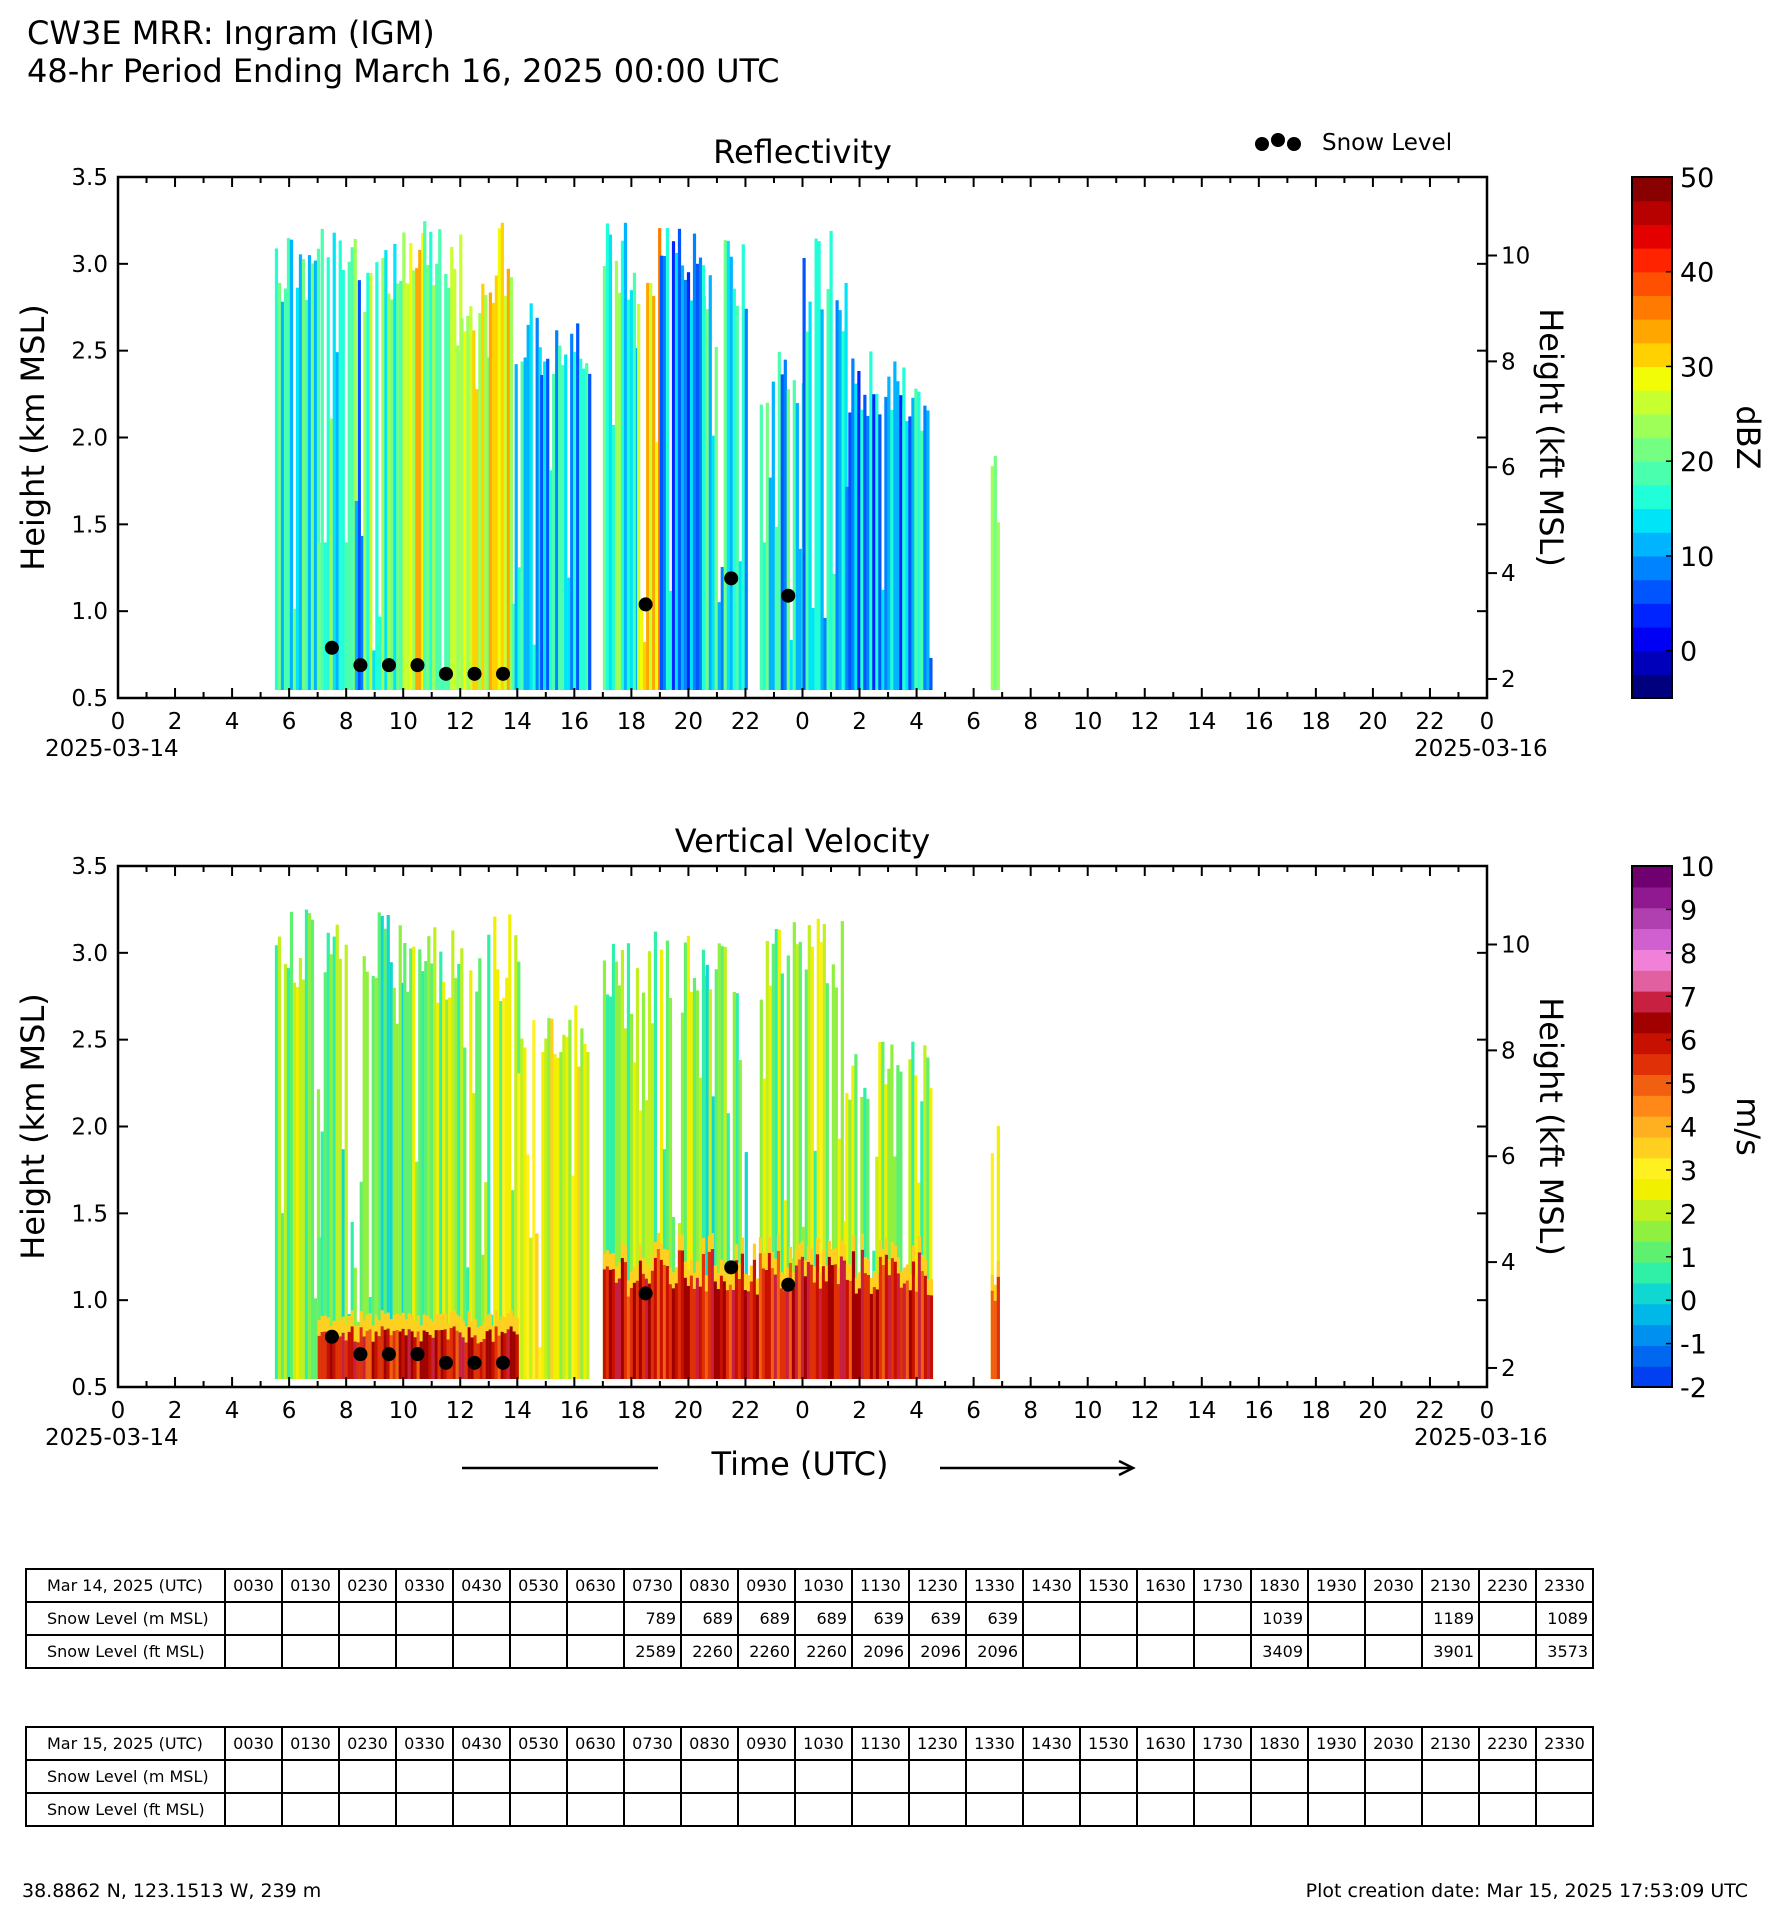 This screenshot has width=1770, height=1917. I want to click on y-tick-label: 3.5, so click(89, 178).